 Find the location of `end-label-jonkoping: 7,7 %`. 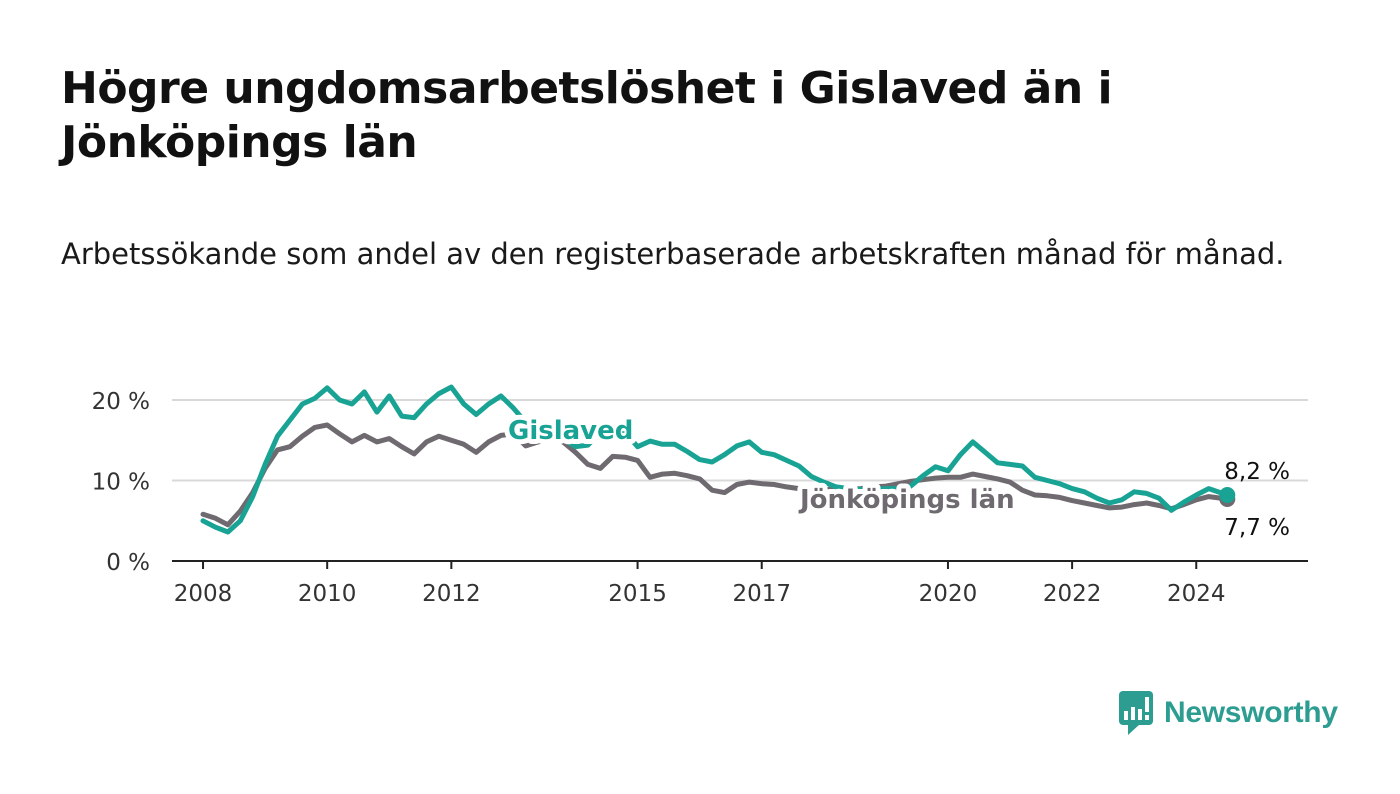

end-label-jonkoping: 7,7 % is located at coordinates (1257, 528).